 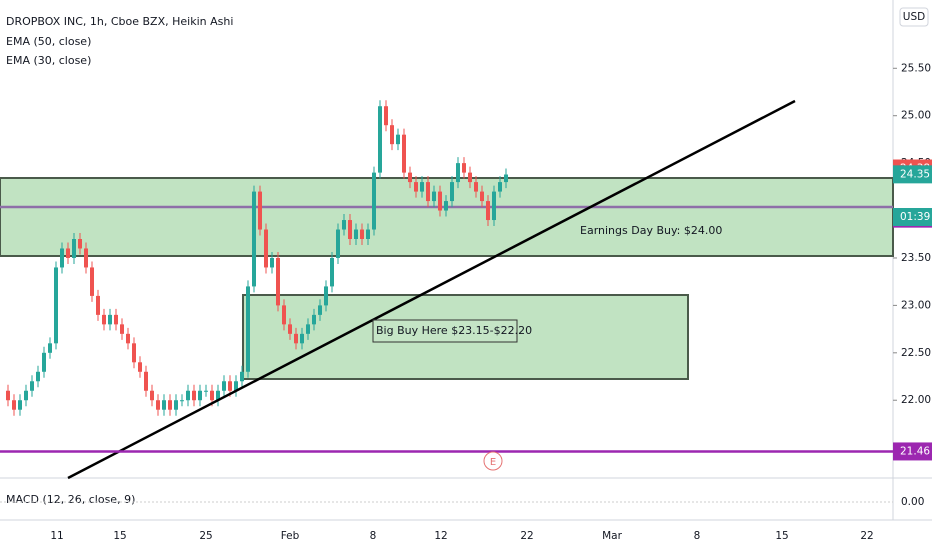 What do you see at coordinates (916, 258) in the screenshot?
I see `price-tick-label: 23.50` at bounding box center [916, 258].